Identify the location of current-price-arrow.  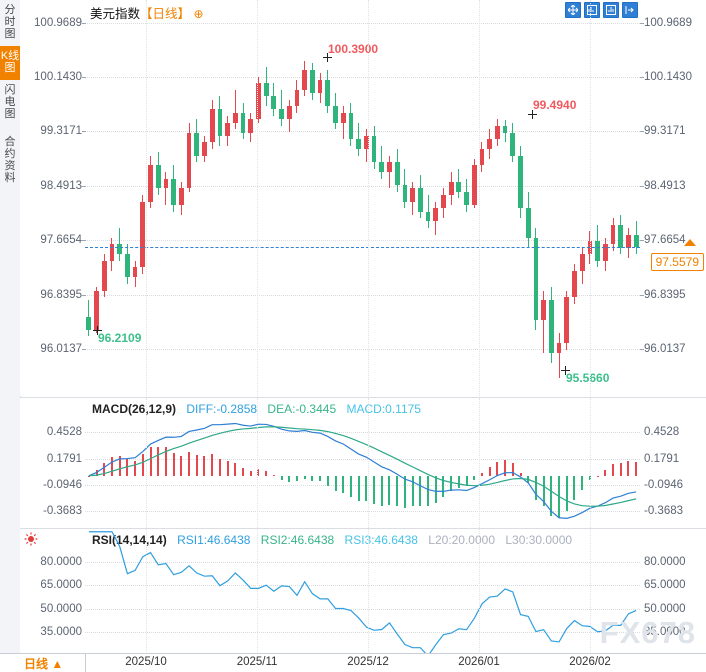
(690, 243).